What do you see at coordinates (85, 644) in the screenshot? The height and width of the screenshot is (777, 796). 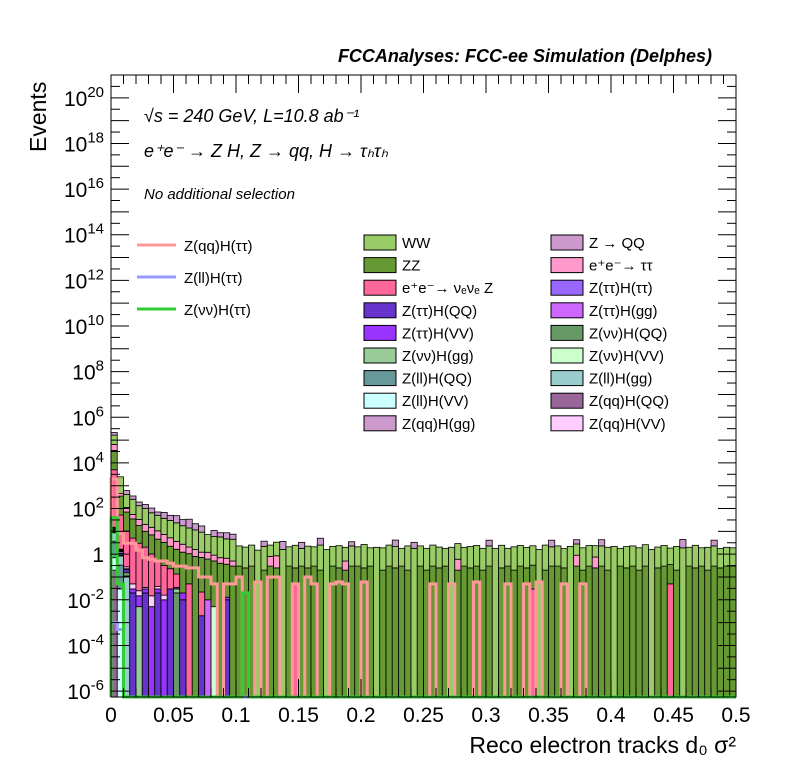 I see `y-tick-label: 10⁻⁴` at bounding box center [85, 644].